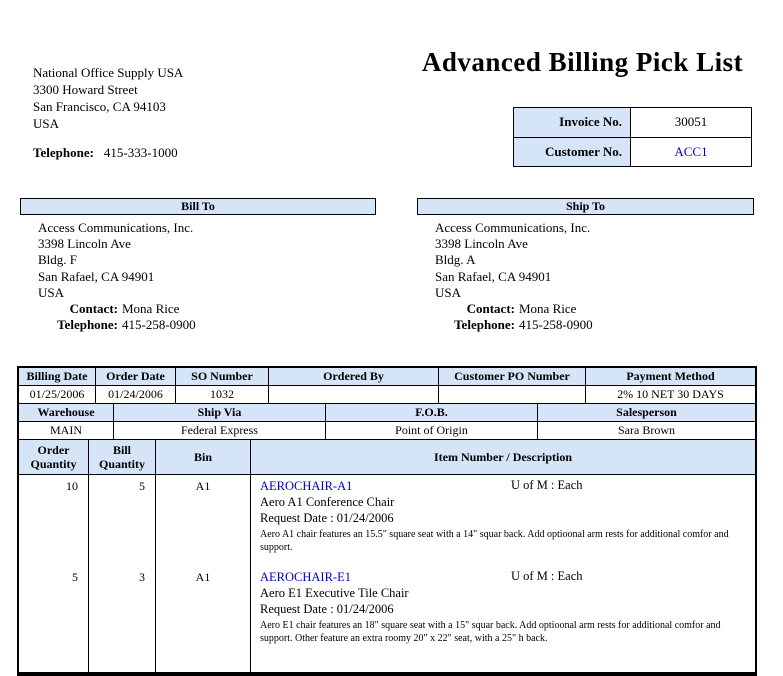 This screenshot has width=783, height=676. I want to click on company-telephone-row: Telephone: 415-333-1000, so click(108, 152).